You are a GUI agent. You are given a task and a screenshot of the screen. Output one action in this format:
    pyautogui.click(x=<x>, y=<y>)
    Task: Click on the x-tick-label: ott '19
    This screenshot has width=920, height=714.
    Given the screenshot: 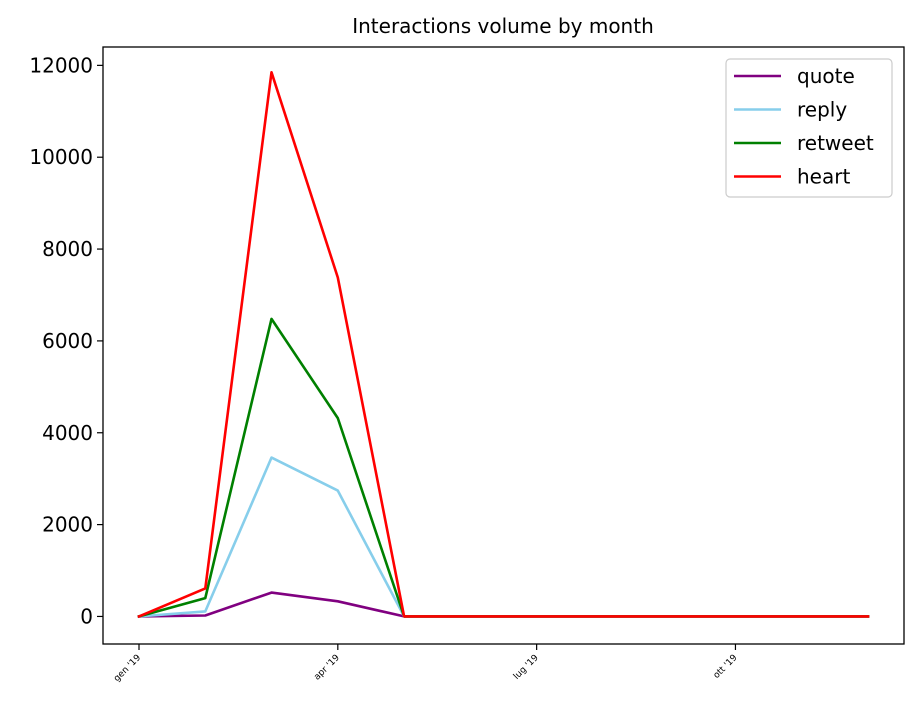 What is the action you would take?
    pyautogui.click(x=726, y=667)
    